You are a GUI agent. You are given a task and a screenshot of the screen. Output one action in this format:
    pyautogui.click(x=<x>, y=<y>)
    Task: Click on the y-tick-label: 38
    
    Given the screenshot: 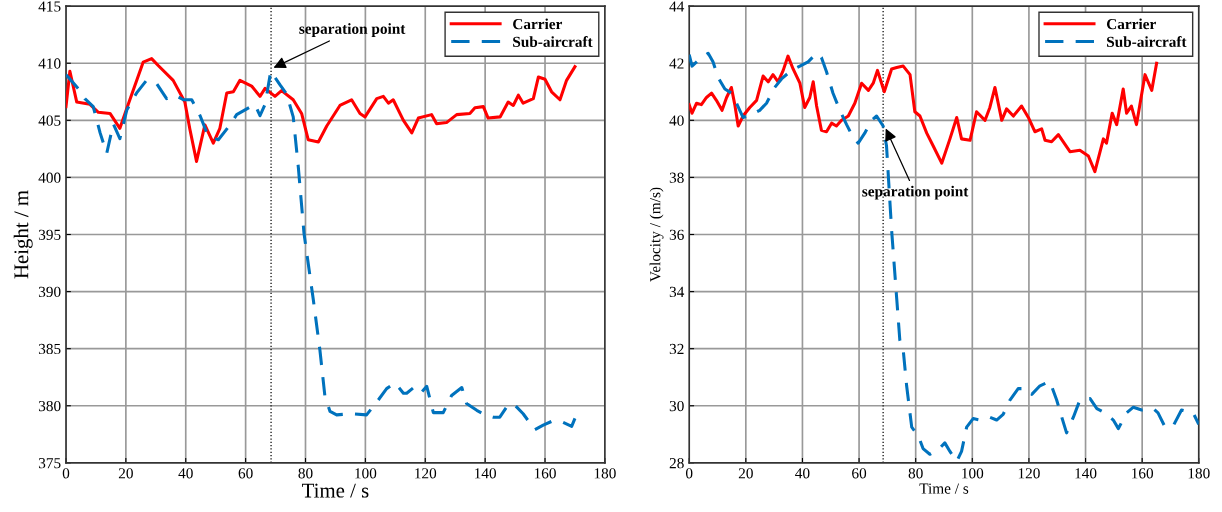 What is the action you would take?
    pyautogui.click(x=676, y=177)
    